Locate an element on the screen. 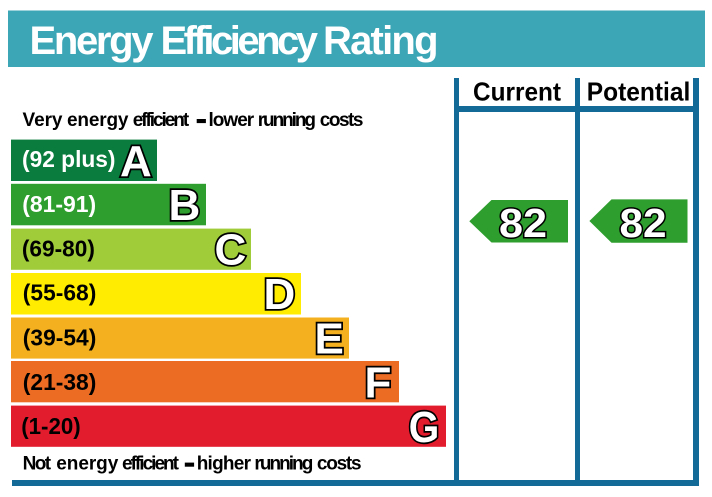 The height and width of the screenshot is (497, 712). svg-text: (92 plus) is located at coordinates (69, 159).